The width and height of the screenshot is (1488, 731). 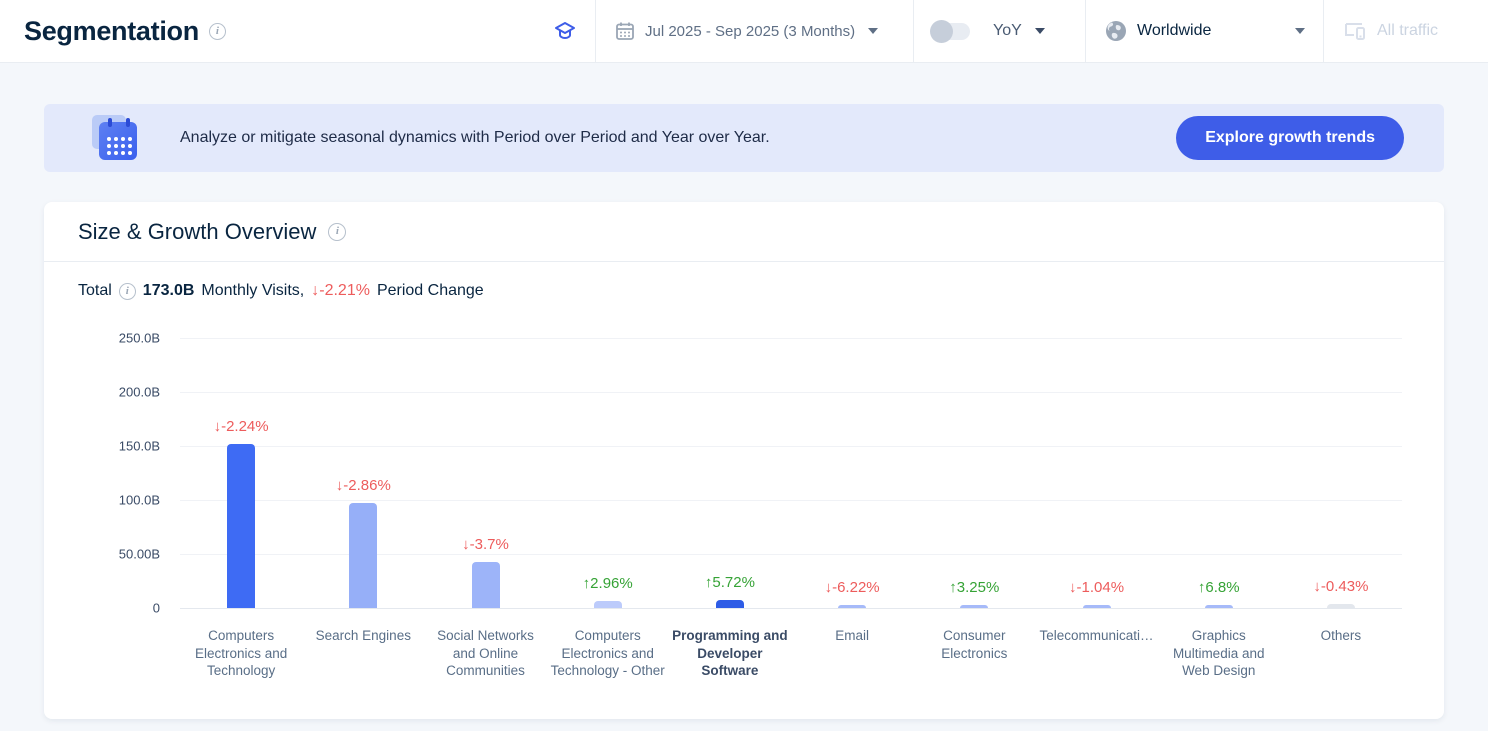 I want to click on change-label: ↓-0.43%, so click(x=1341, y=586).